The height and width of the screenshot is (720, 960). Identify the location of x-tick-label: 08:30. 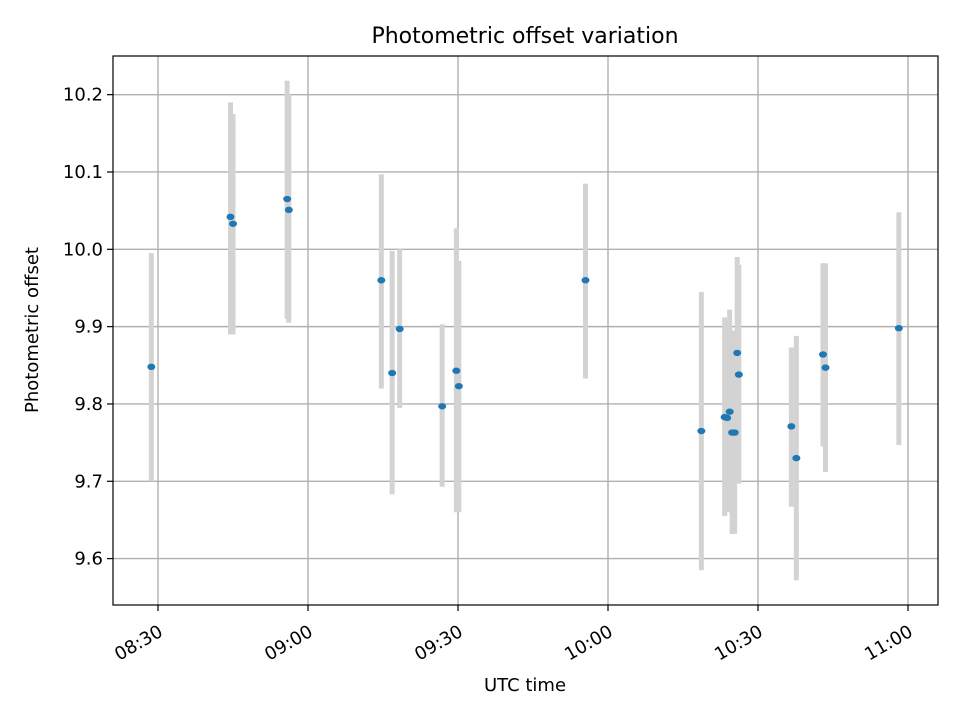
(138, 643).